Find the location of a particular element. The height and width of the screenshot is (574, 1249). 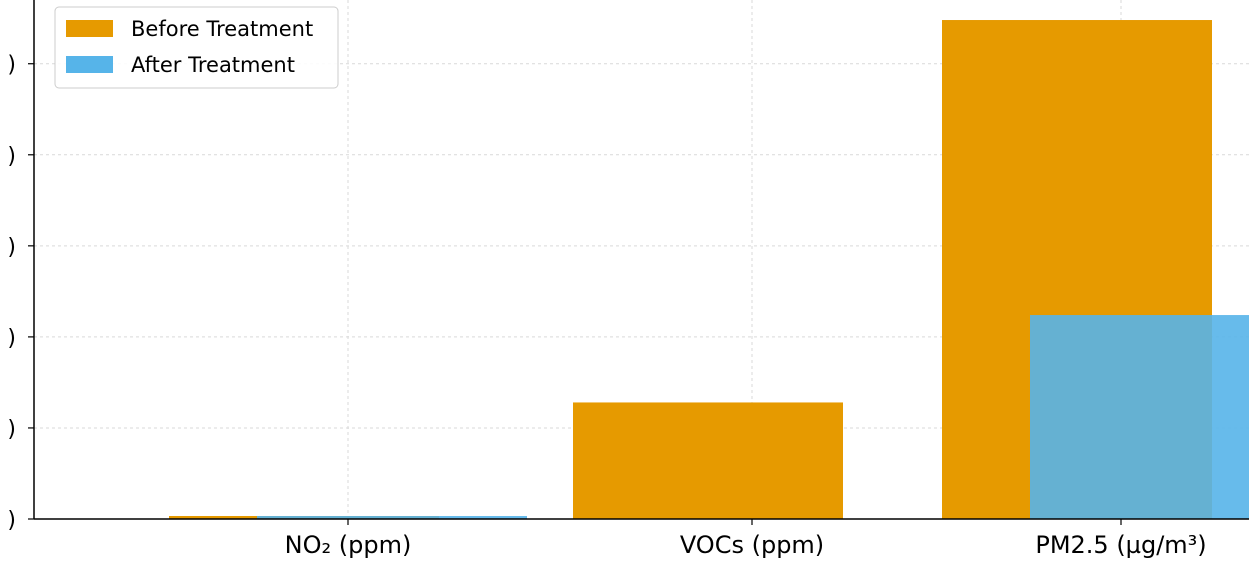

x-tick-label-1: VOCs (ppm) is located at coordinates (752, 545).